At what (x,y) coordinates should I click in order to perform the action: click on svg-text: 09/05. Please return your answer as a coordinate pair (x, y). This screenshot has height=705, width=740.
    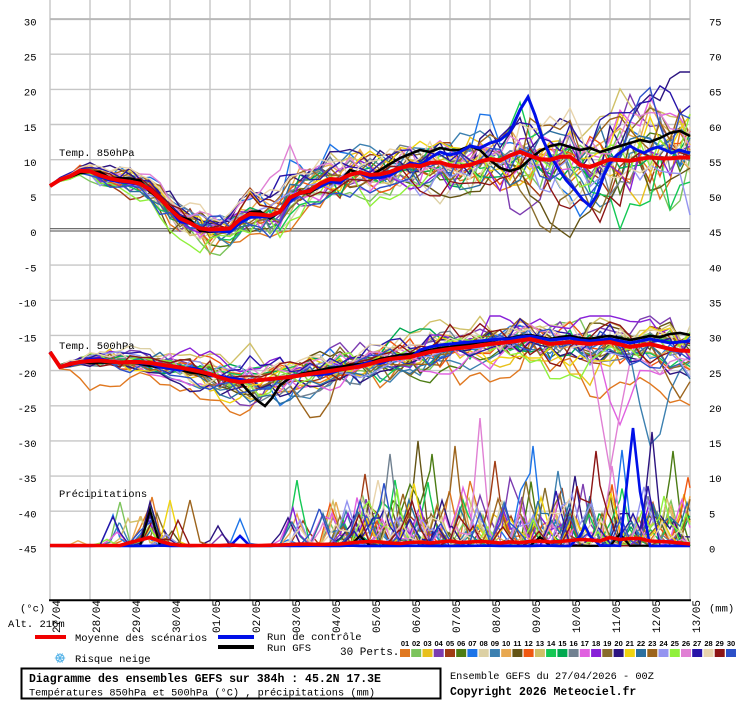
    Looking at the image, I should click on (538, 616).